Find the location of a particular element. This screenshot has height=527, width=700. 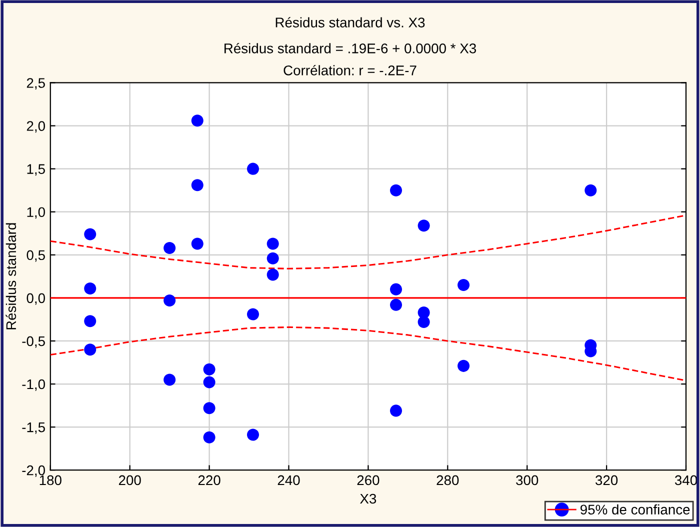

y-tick-label: -1,0 is located at coordinates (33, 385).